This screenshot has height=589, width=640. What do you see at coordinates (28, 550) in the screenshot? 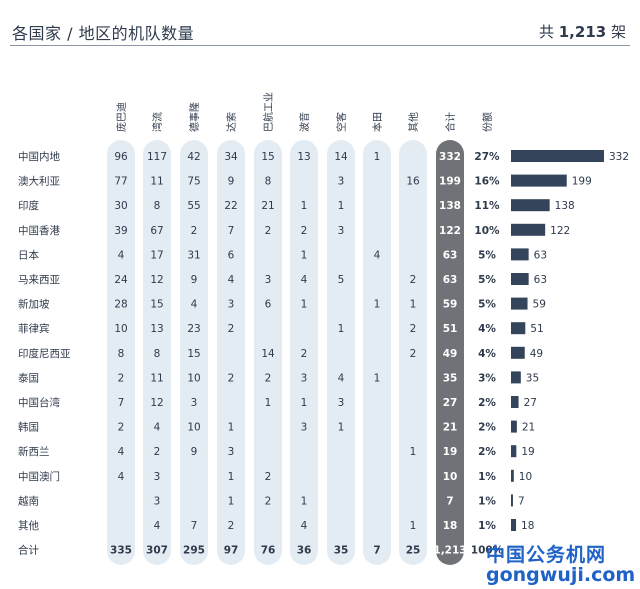
I see `total-row-label: 合计` at bounding box center [28, 550].